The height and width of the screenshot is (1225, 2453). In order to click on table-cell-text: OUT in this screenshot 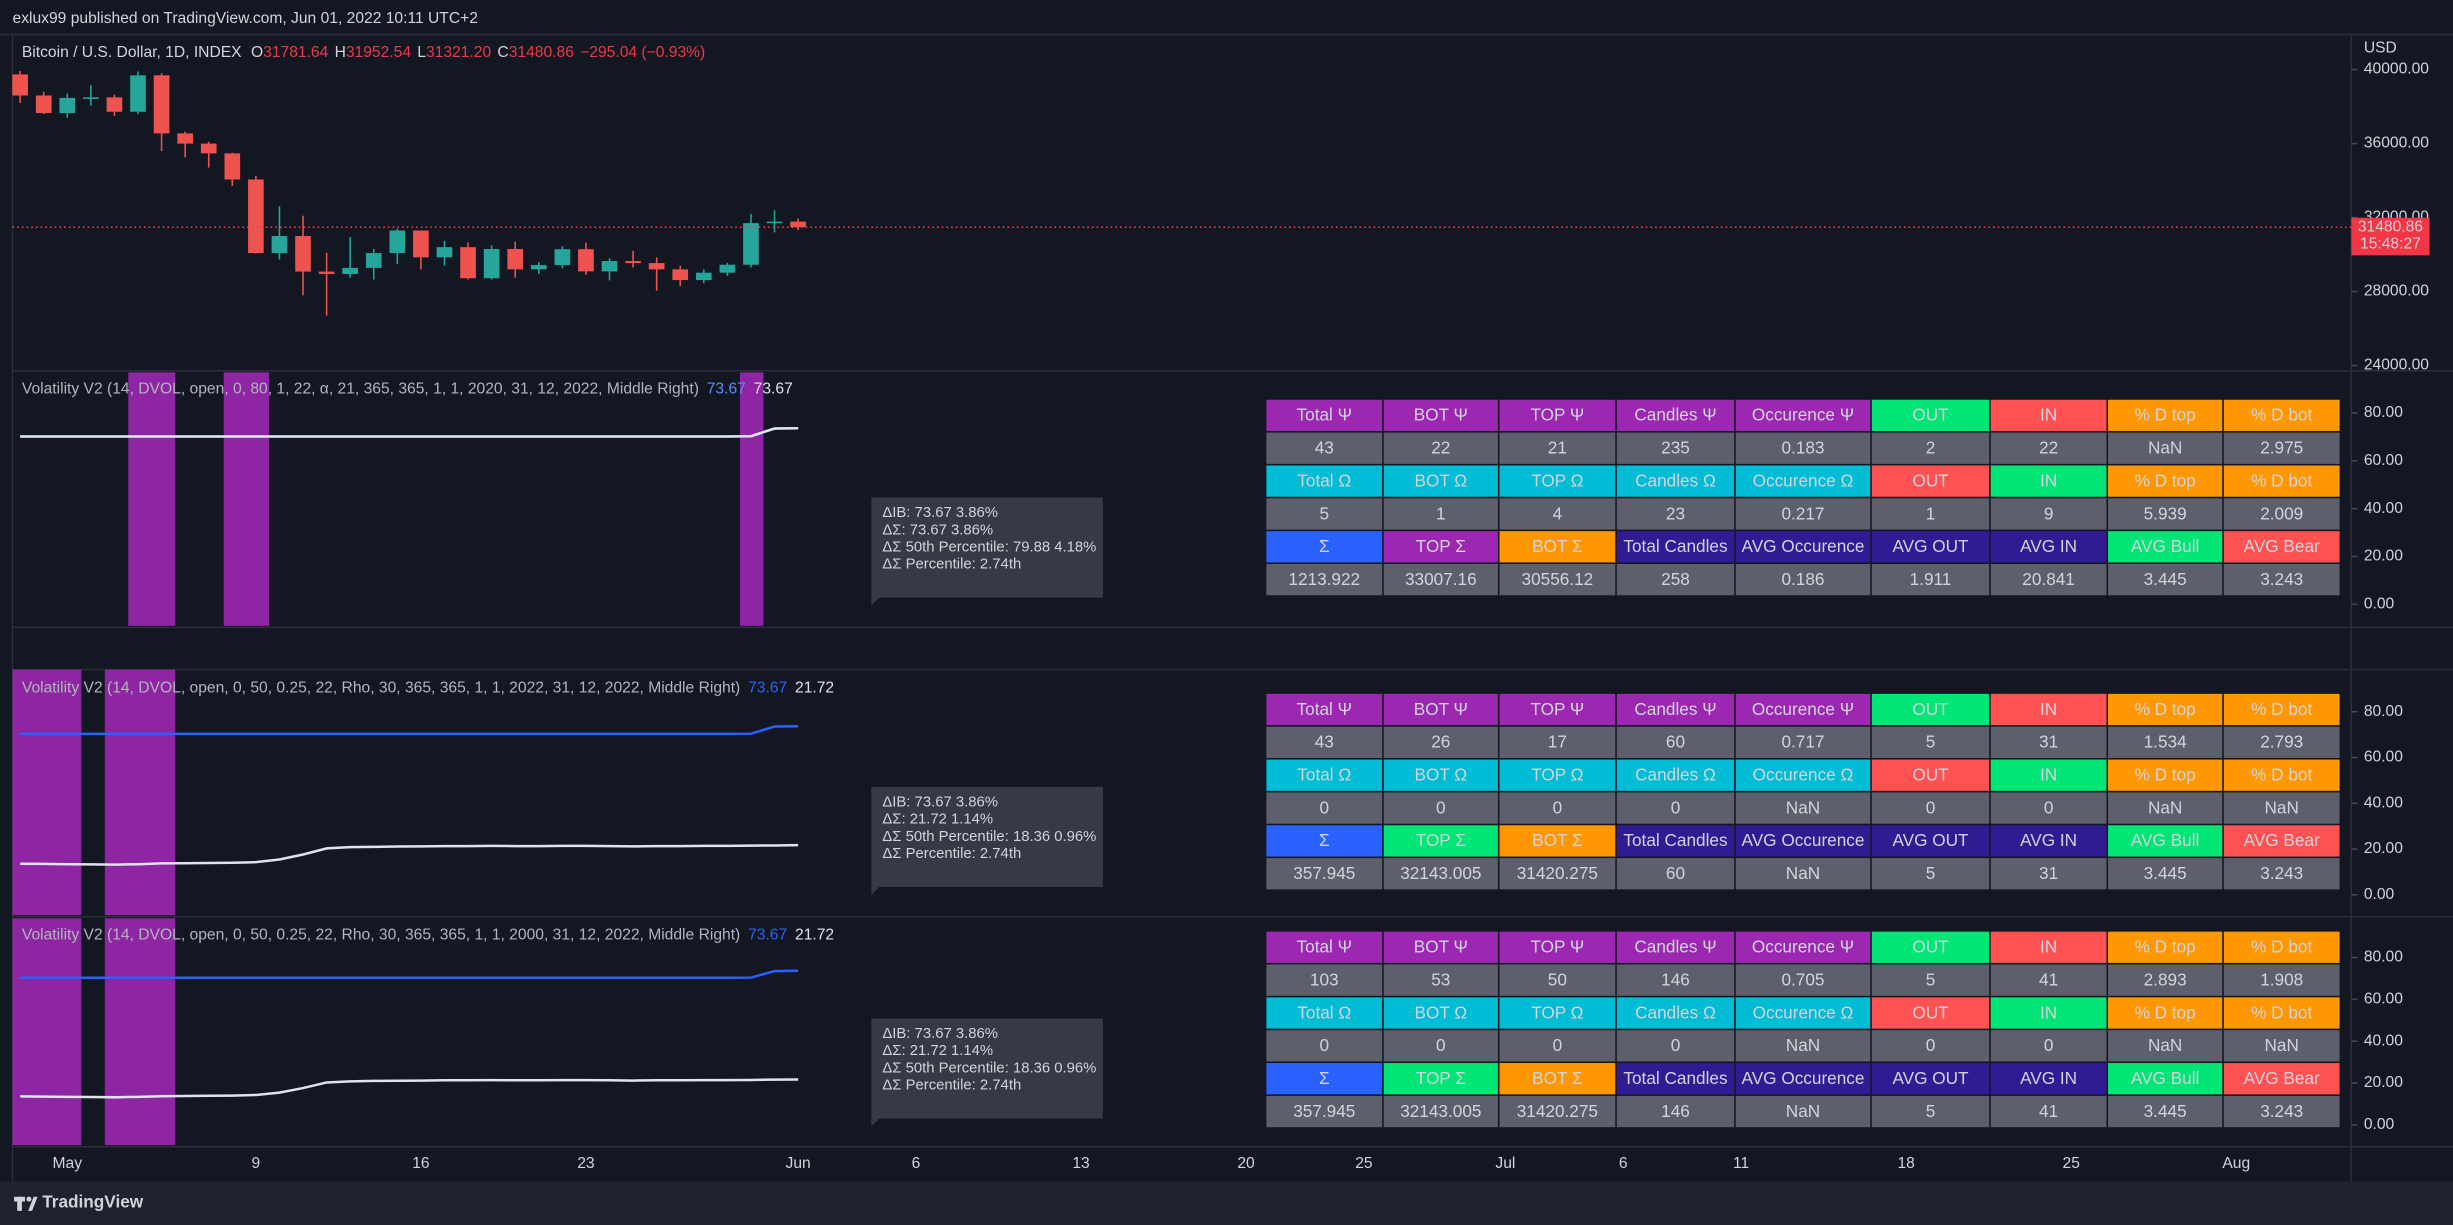, I will do `click(1930, 775)`.